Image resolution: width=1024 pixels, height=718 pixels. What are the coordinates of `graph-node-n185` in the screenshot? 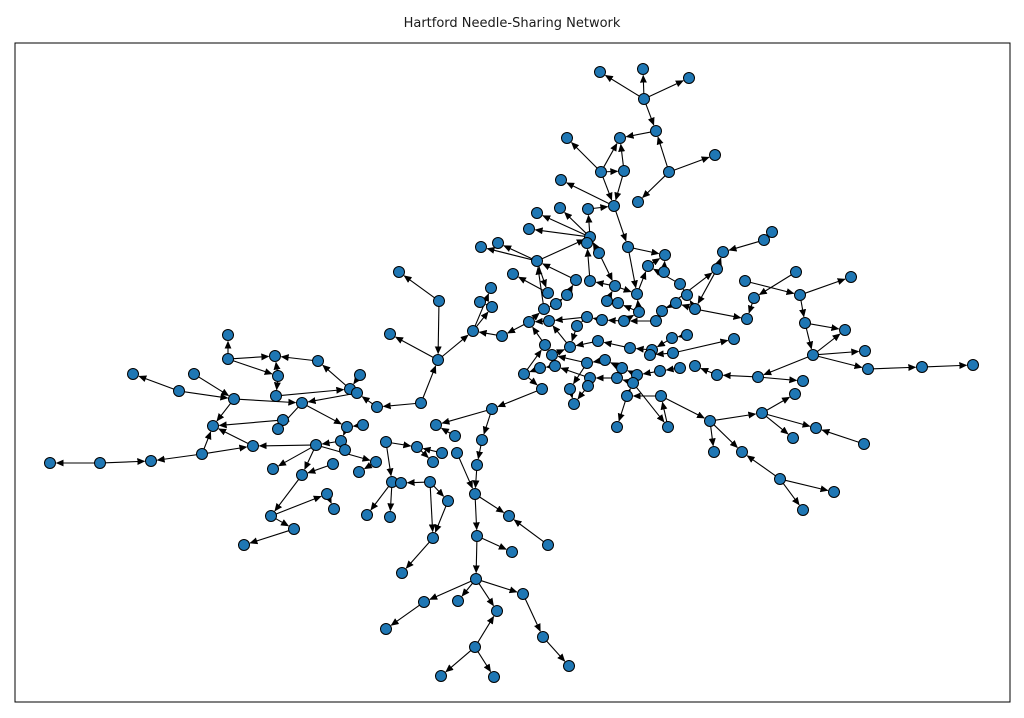 It's located at (475, 494).